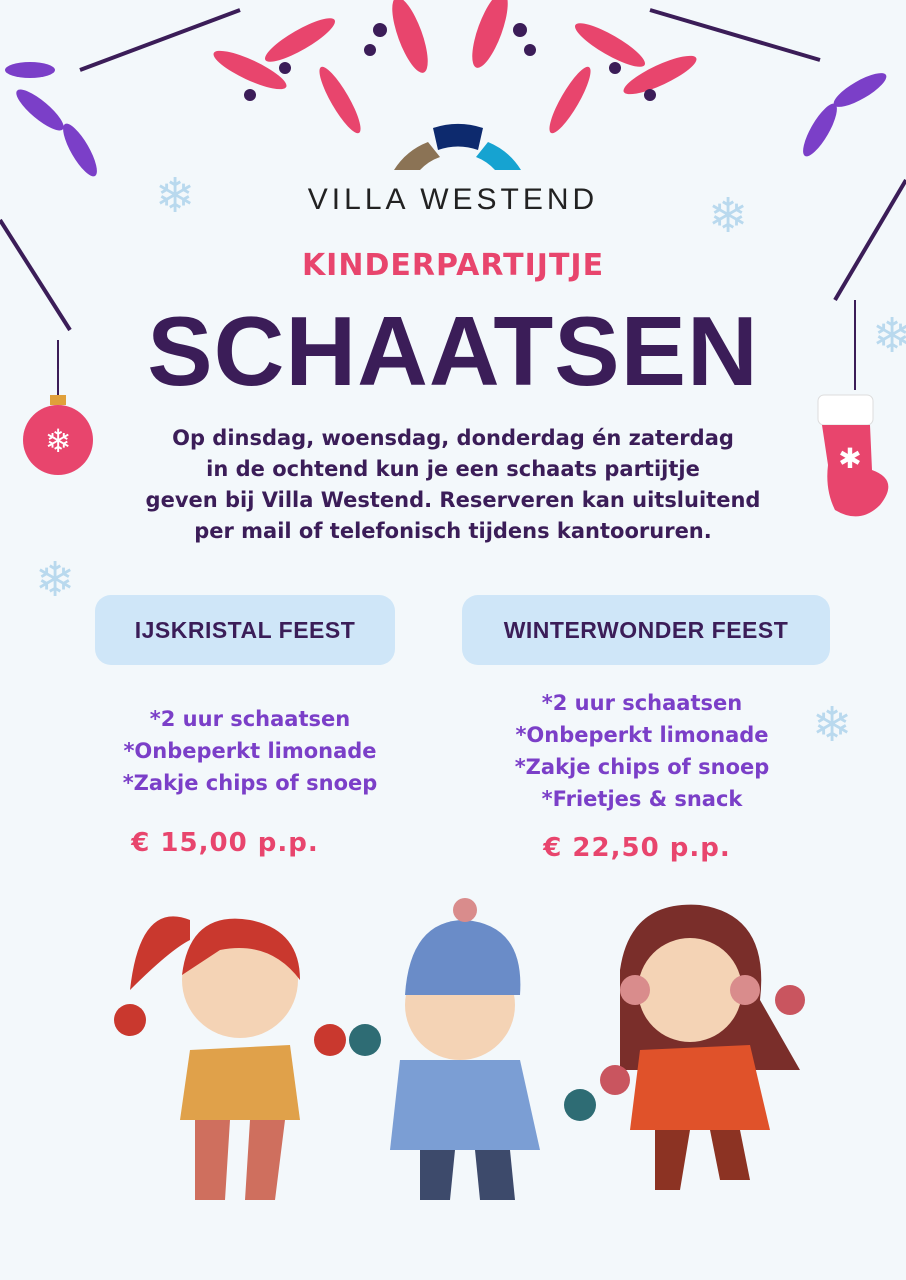 The width and height of the screenshot is (906, 1280). What do you see at coordinates (637, 848) in the screenshot?
I see `package-winterwonder-price: € 22,50 p.p.` at bounding box center [637, 848].